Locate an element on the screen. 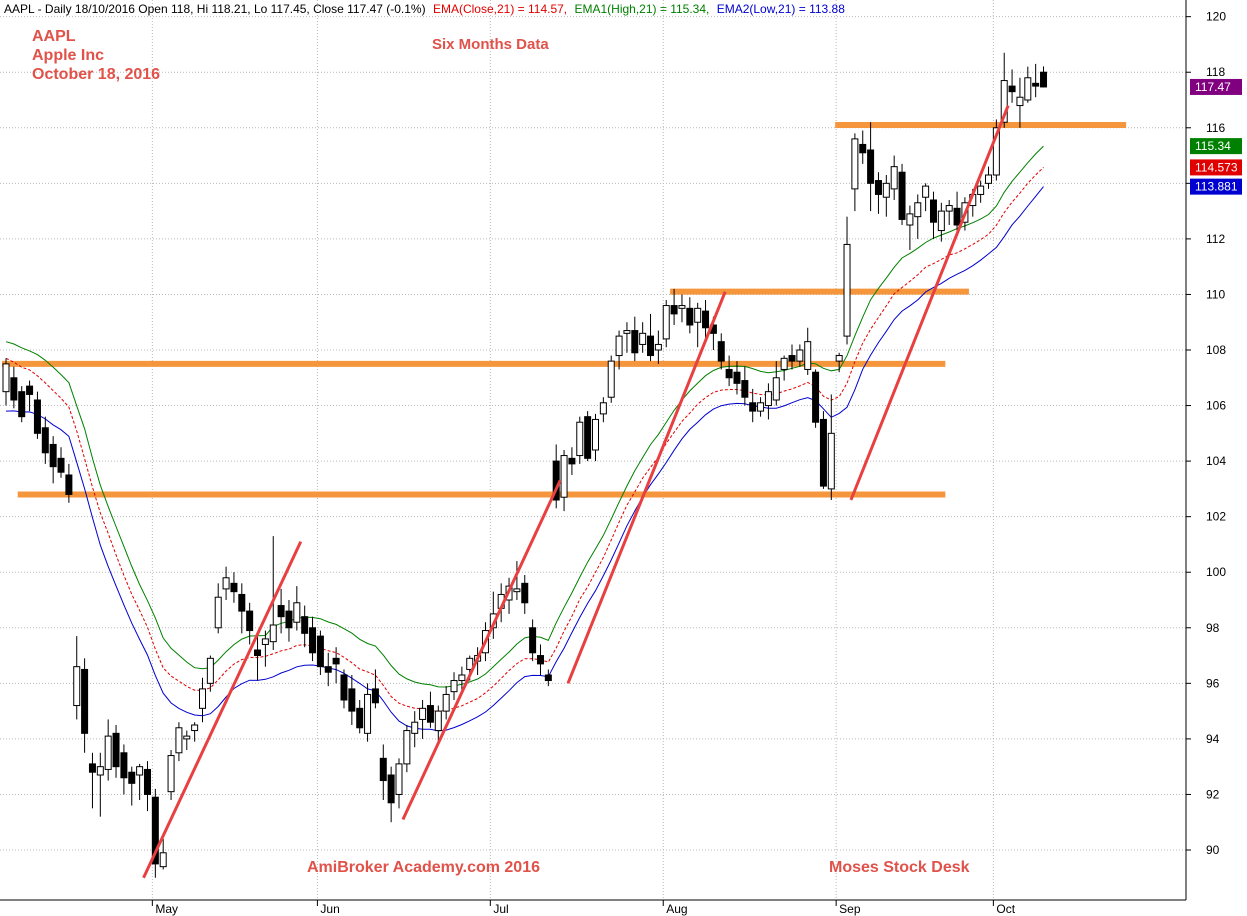  y-tick-label: 92 is located at coordinates (1213, 794).